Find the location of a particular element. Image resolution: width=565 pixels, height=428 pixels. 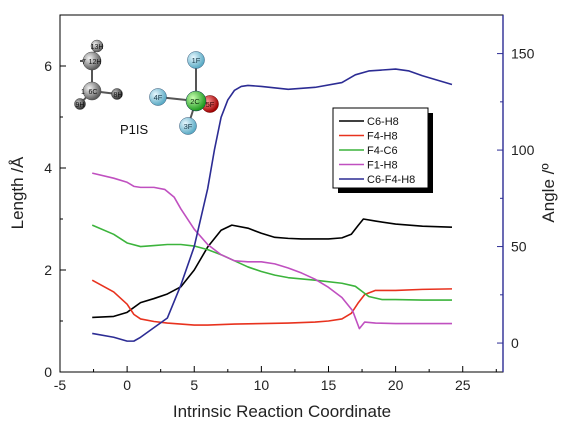

legend-label: F4-H8 is located at coordinates (382, 137).